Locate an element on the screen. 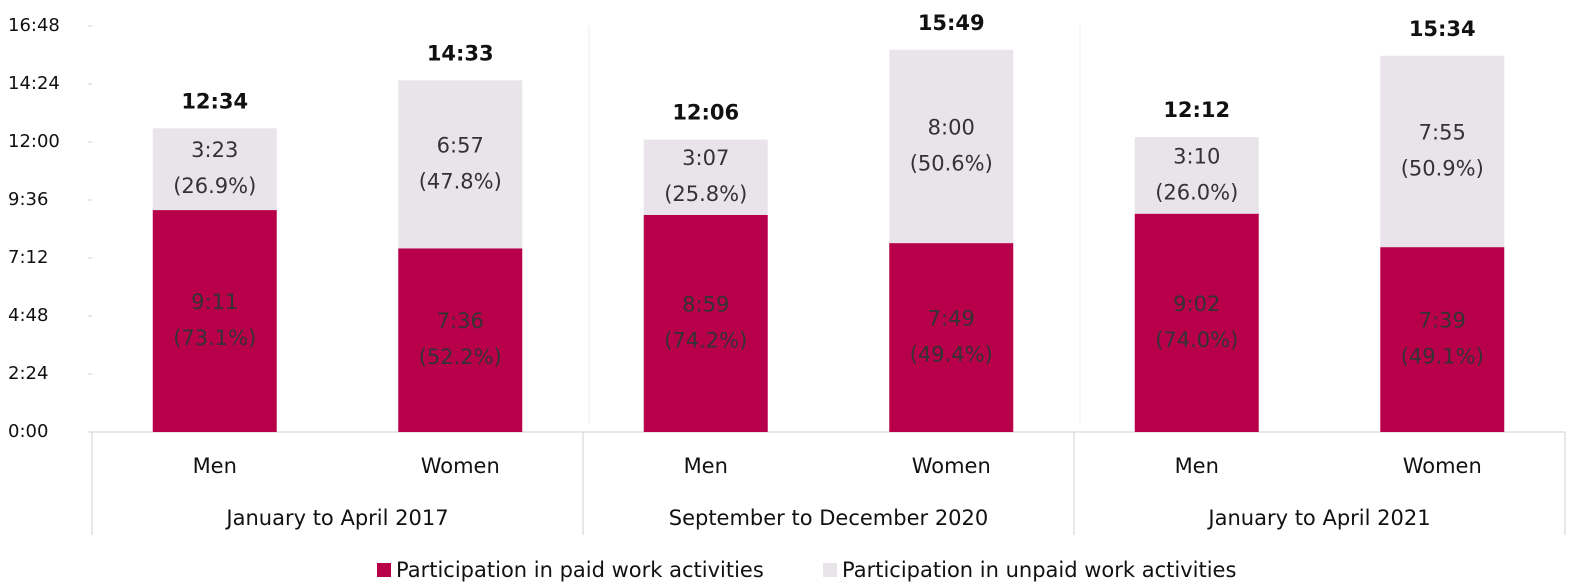 Image resolution: width=1581 pixels, height=588 pixels. value-label-line: (50.9%) is located at coordinates (1442, 168).